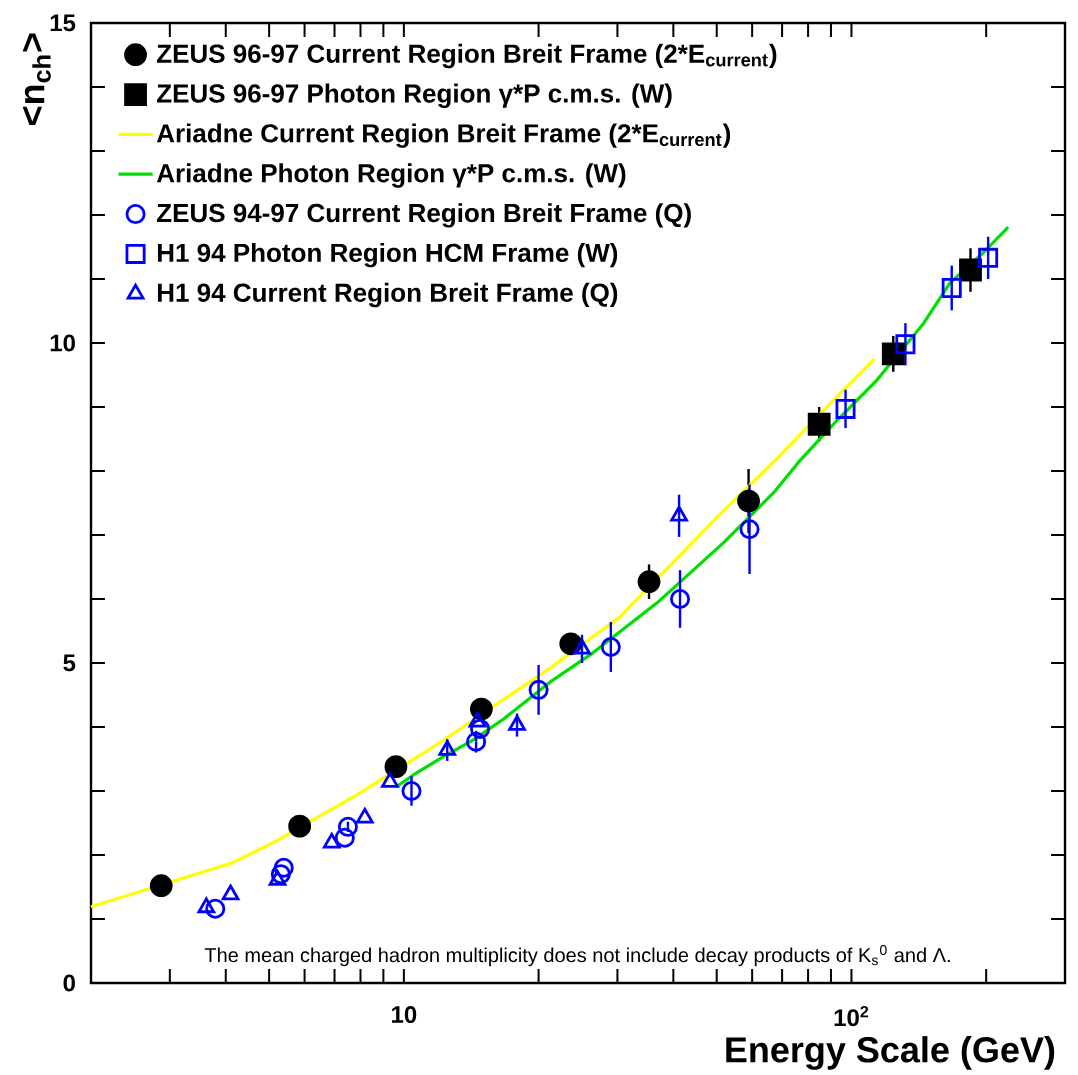  What do you see at coordinates (69, 663) in the screenshot?
I see `y-tick-label: 5` at bounding box center [69, 663].